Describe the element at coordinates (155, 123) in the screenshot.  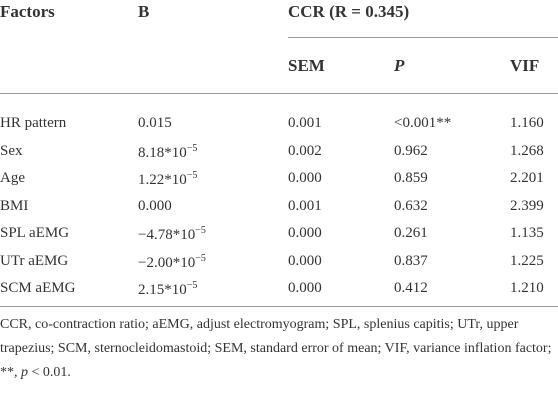
I see `cell: 0.015` at that location.